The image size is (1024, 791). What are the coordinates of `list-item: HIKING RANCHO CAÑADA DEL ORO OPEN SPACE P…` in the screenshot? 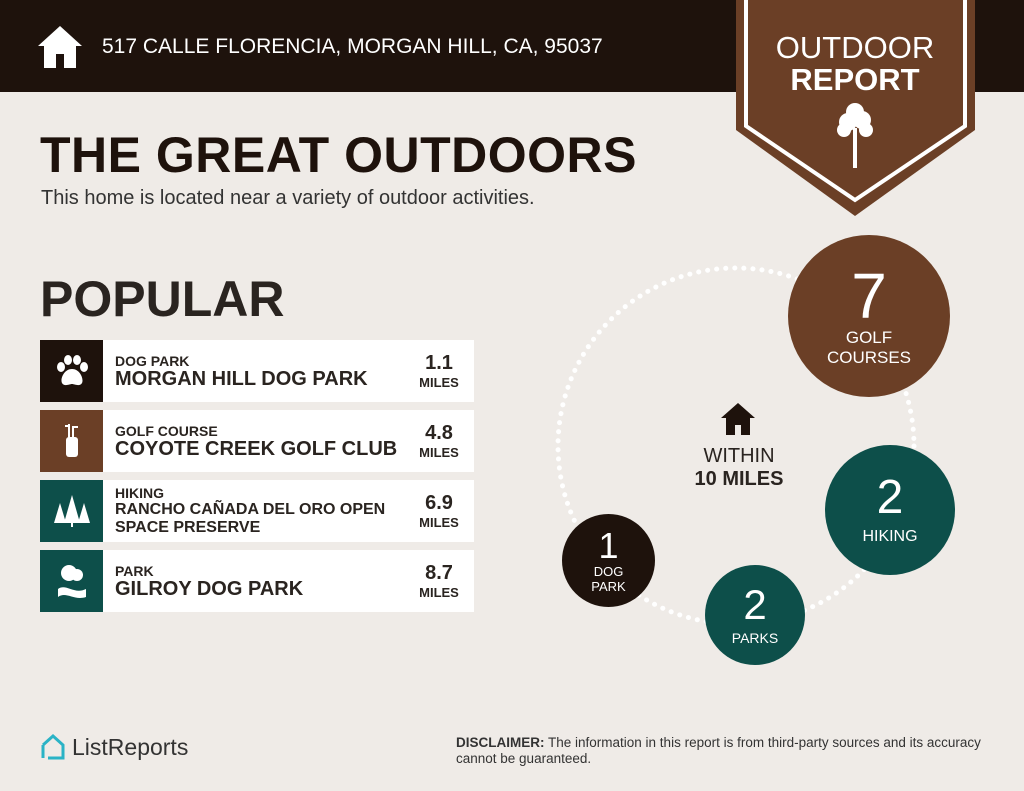 It's located at (257, 511).